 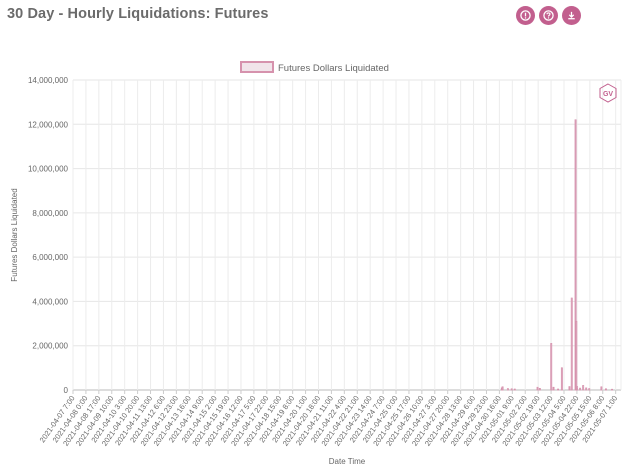 What do you see at coordinates (48, 124) in the screenshot?
I see `y-tick-label: 12,000,000` at bounding box center [48, 124].